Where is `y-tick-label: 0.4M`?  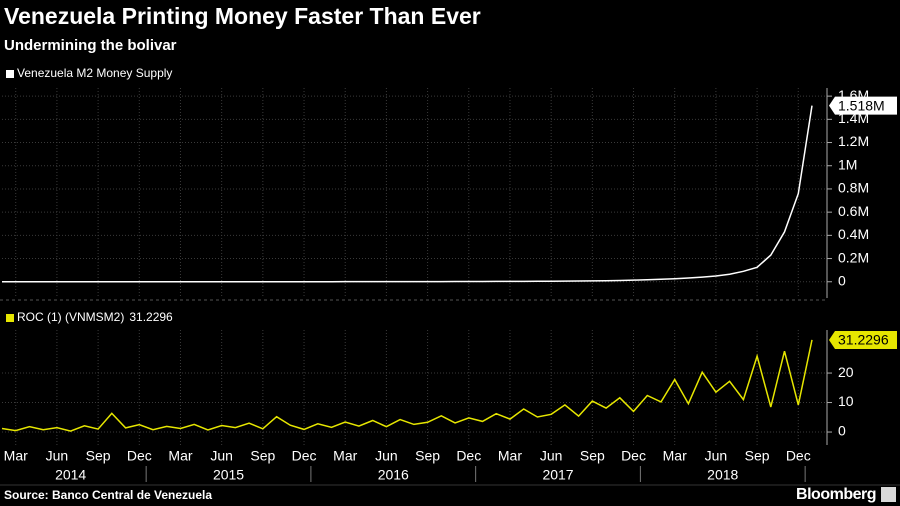 y-tick-label: 0.4M is located at coordinates (853, 234).